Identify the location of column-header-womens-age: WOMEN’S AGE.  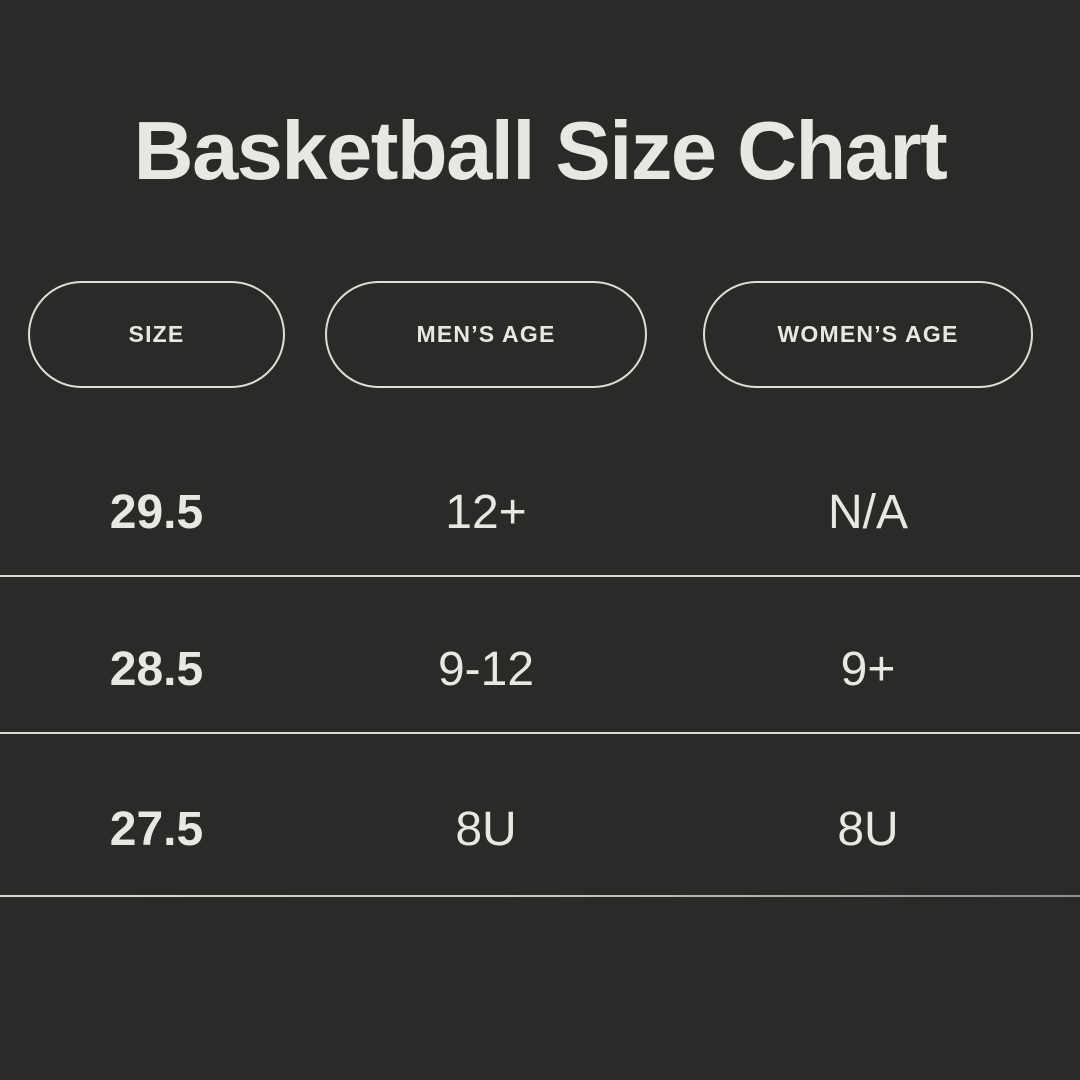
(868, 334).